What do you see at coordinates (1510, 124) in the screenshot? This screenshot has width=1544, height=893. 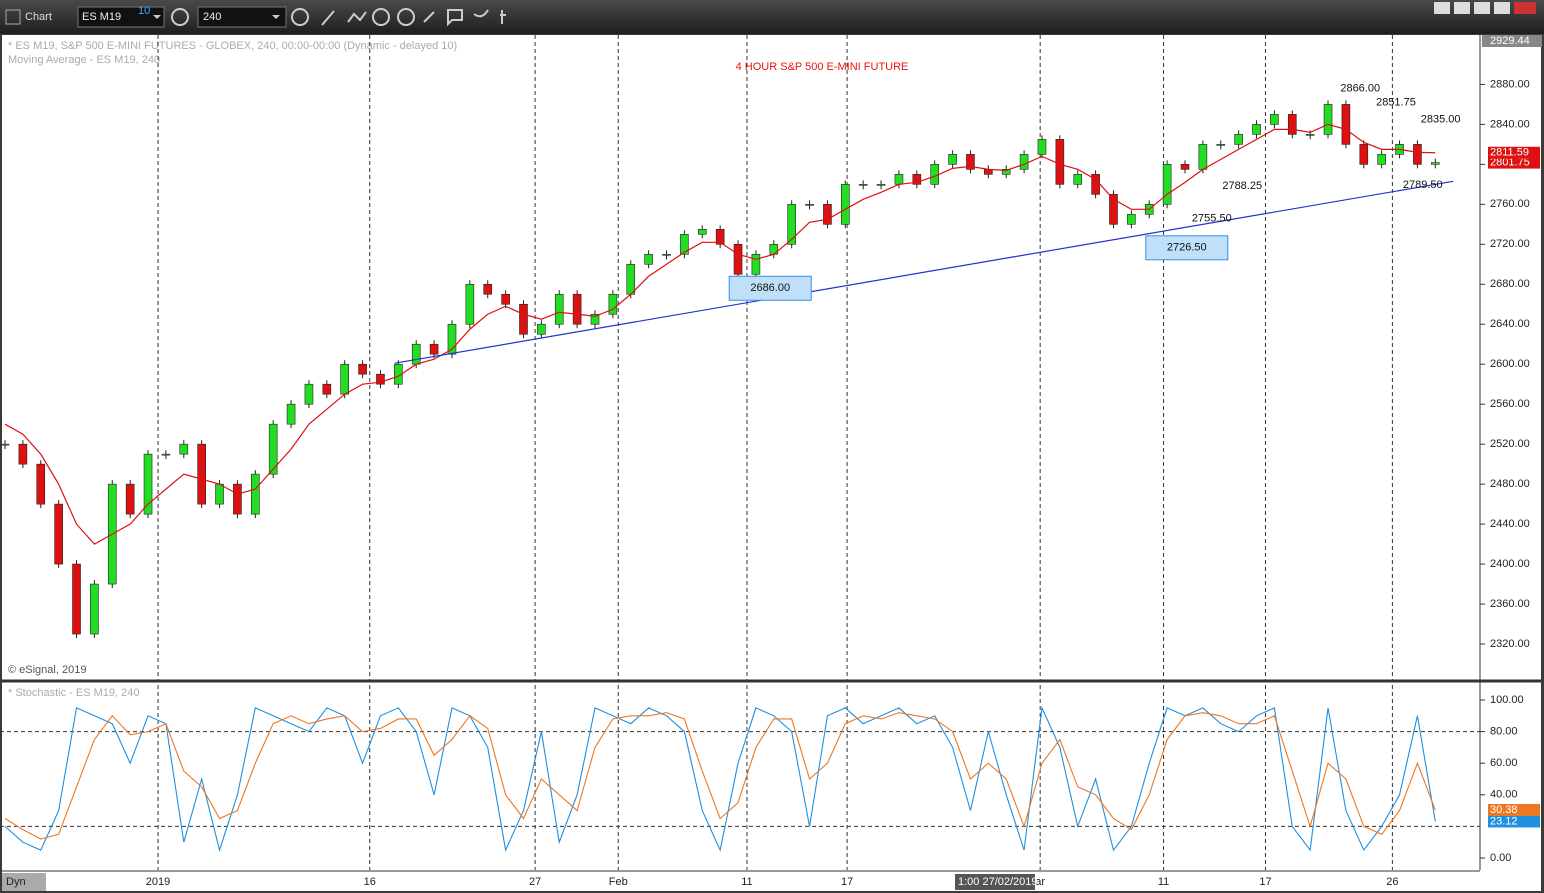 I see `y-tick-label: 2840.00` at bounding box center [1510, 124].